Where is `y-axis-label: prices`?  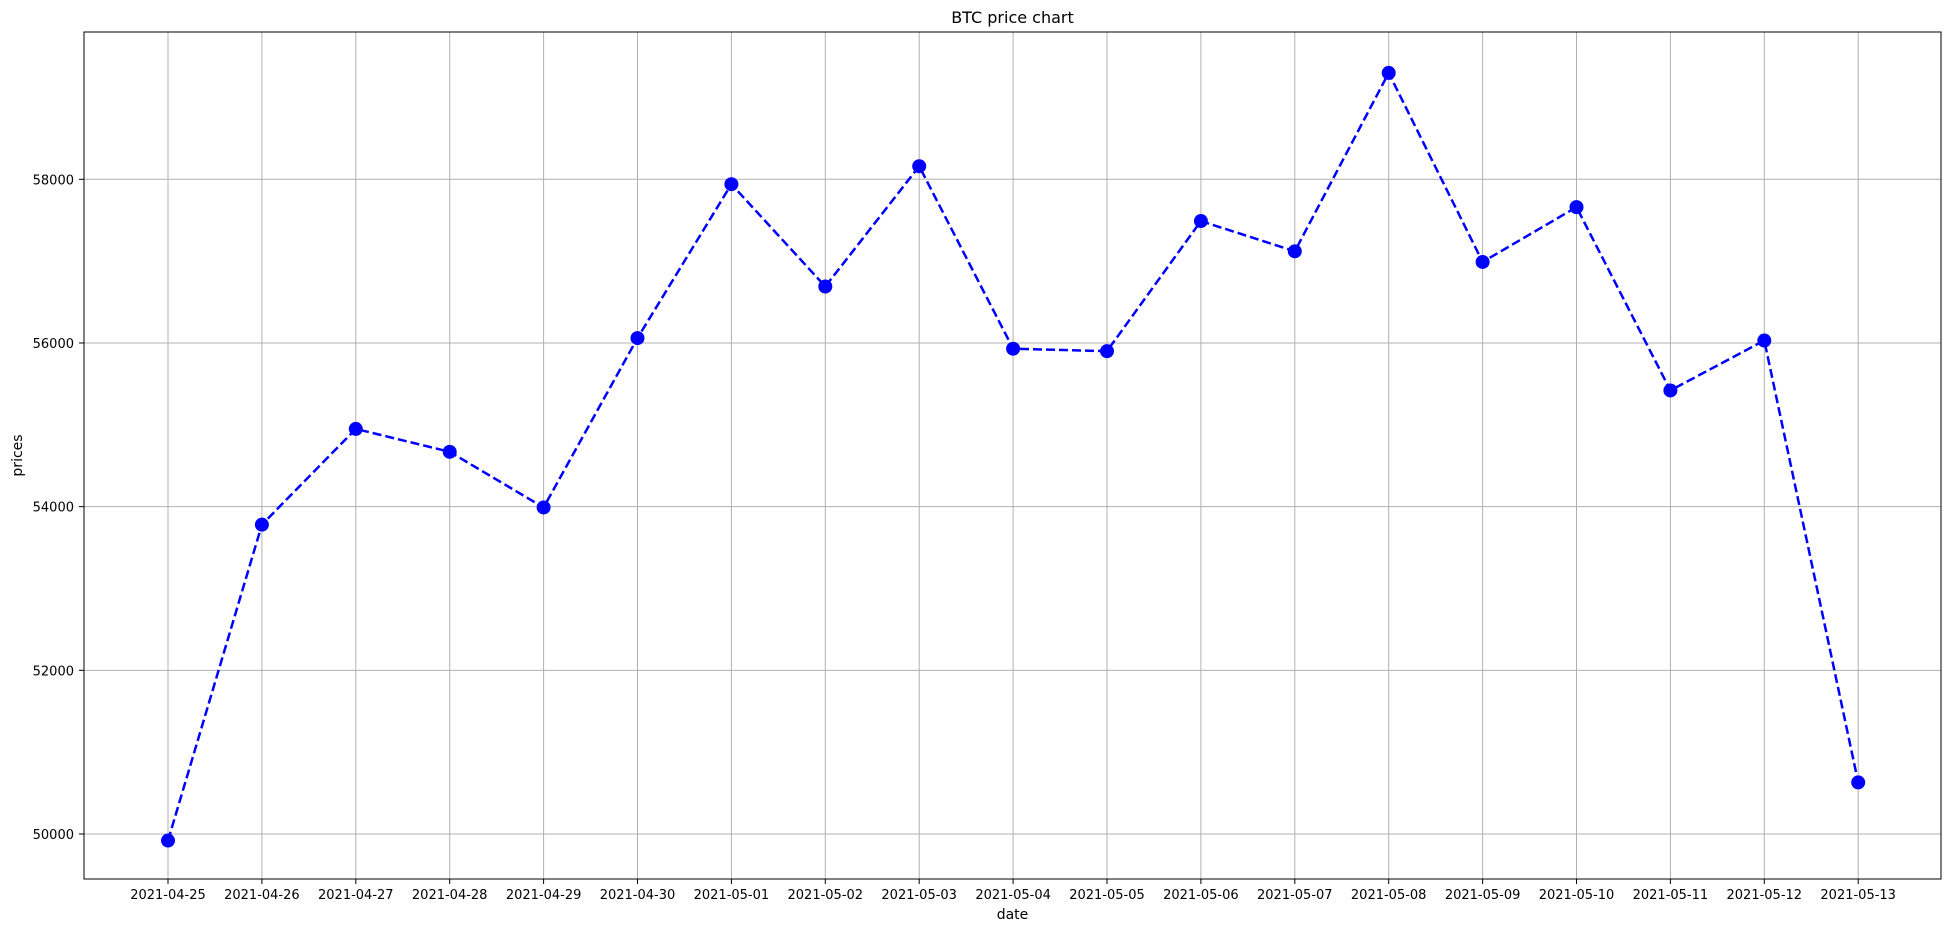
y-axis-label: prices is located at coordinates (18, 455).